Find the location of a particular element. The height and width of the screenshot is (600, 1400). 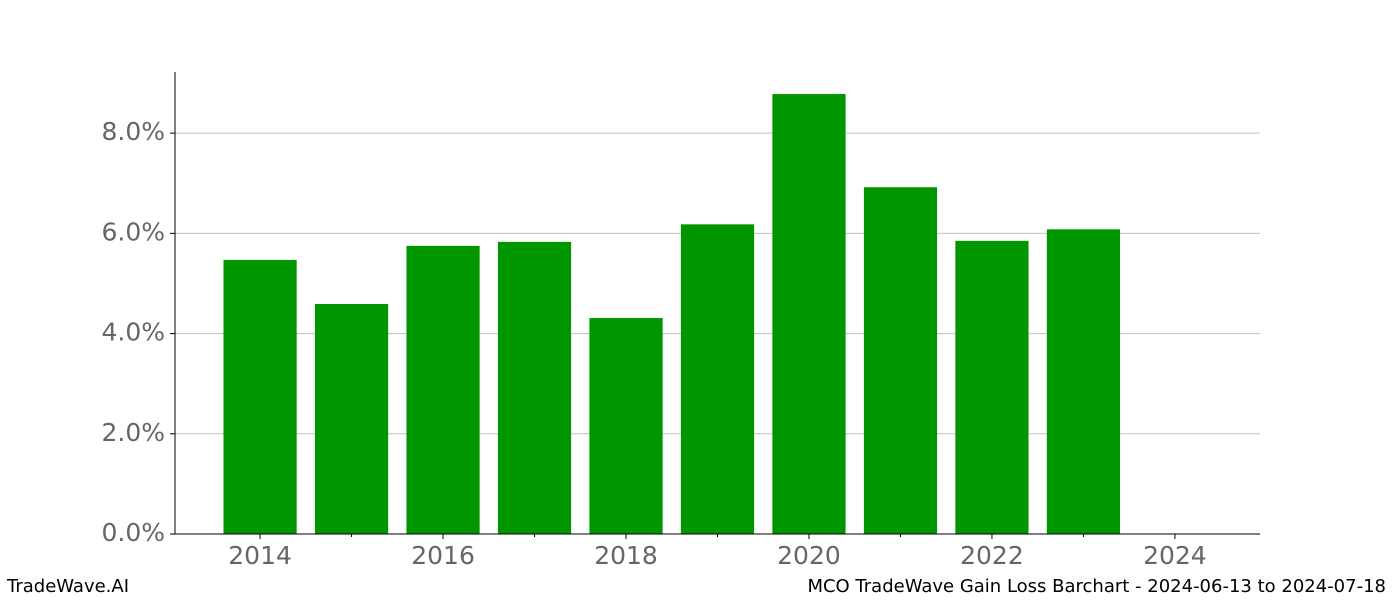

x-tick-label: 2024 is located at coordinates (1175, 555).